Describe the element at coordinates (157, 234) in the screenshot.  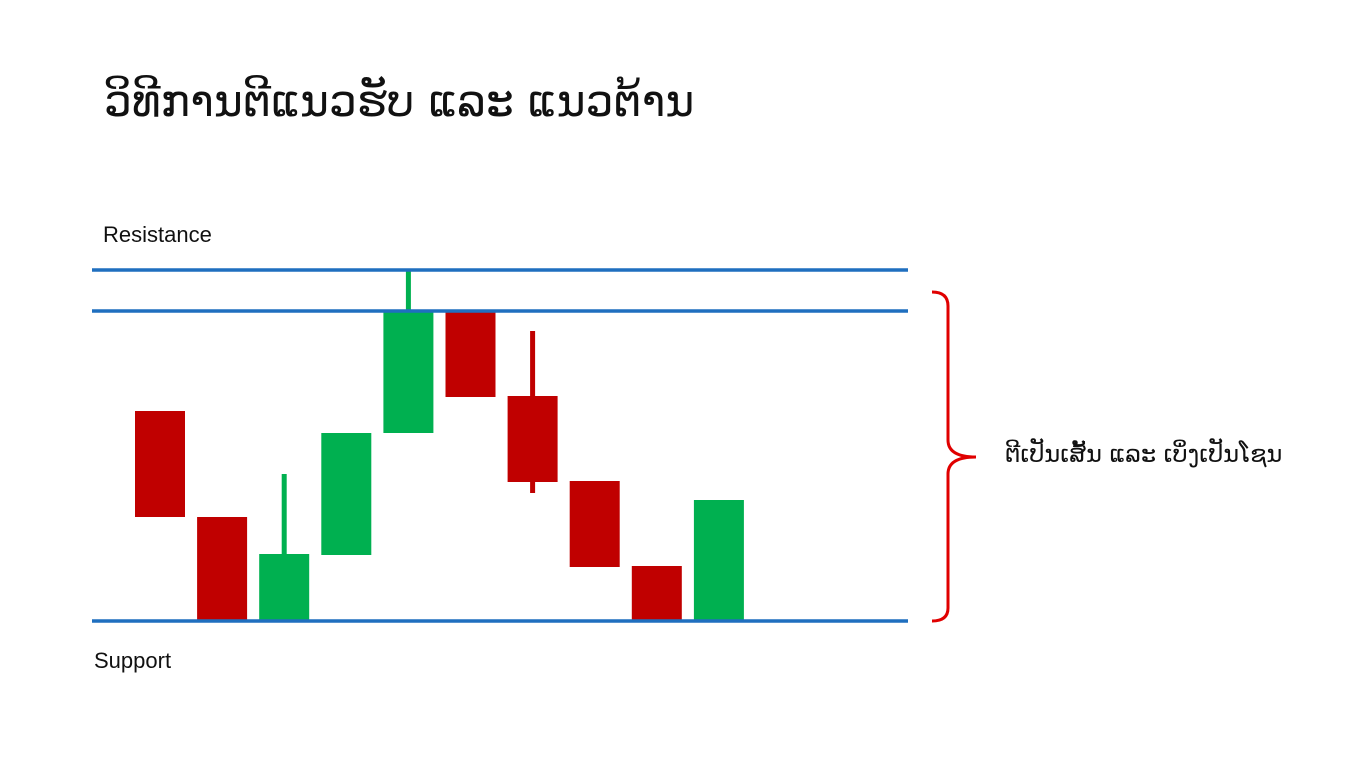
I see `resistance-label: Resistance` at that location.